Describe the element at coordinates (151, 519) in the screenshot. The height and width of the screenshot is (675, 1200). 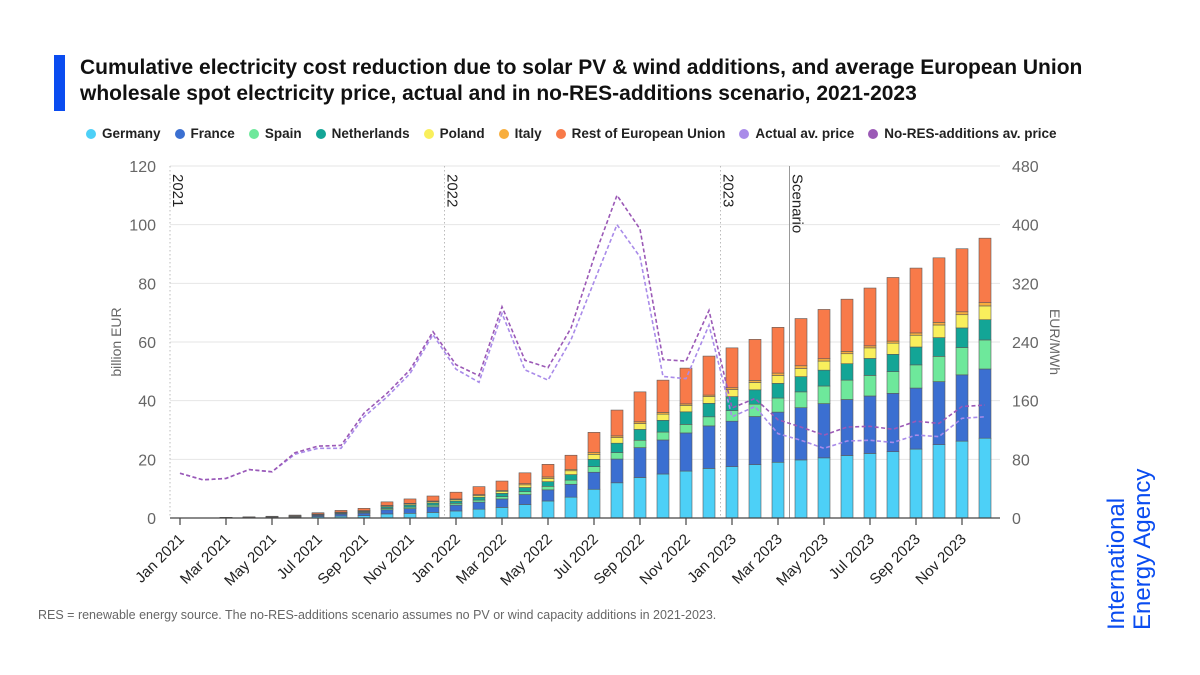
I see `y-tick-label: 0` at that location.